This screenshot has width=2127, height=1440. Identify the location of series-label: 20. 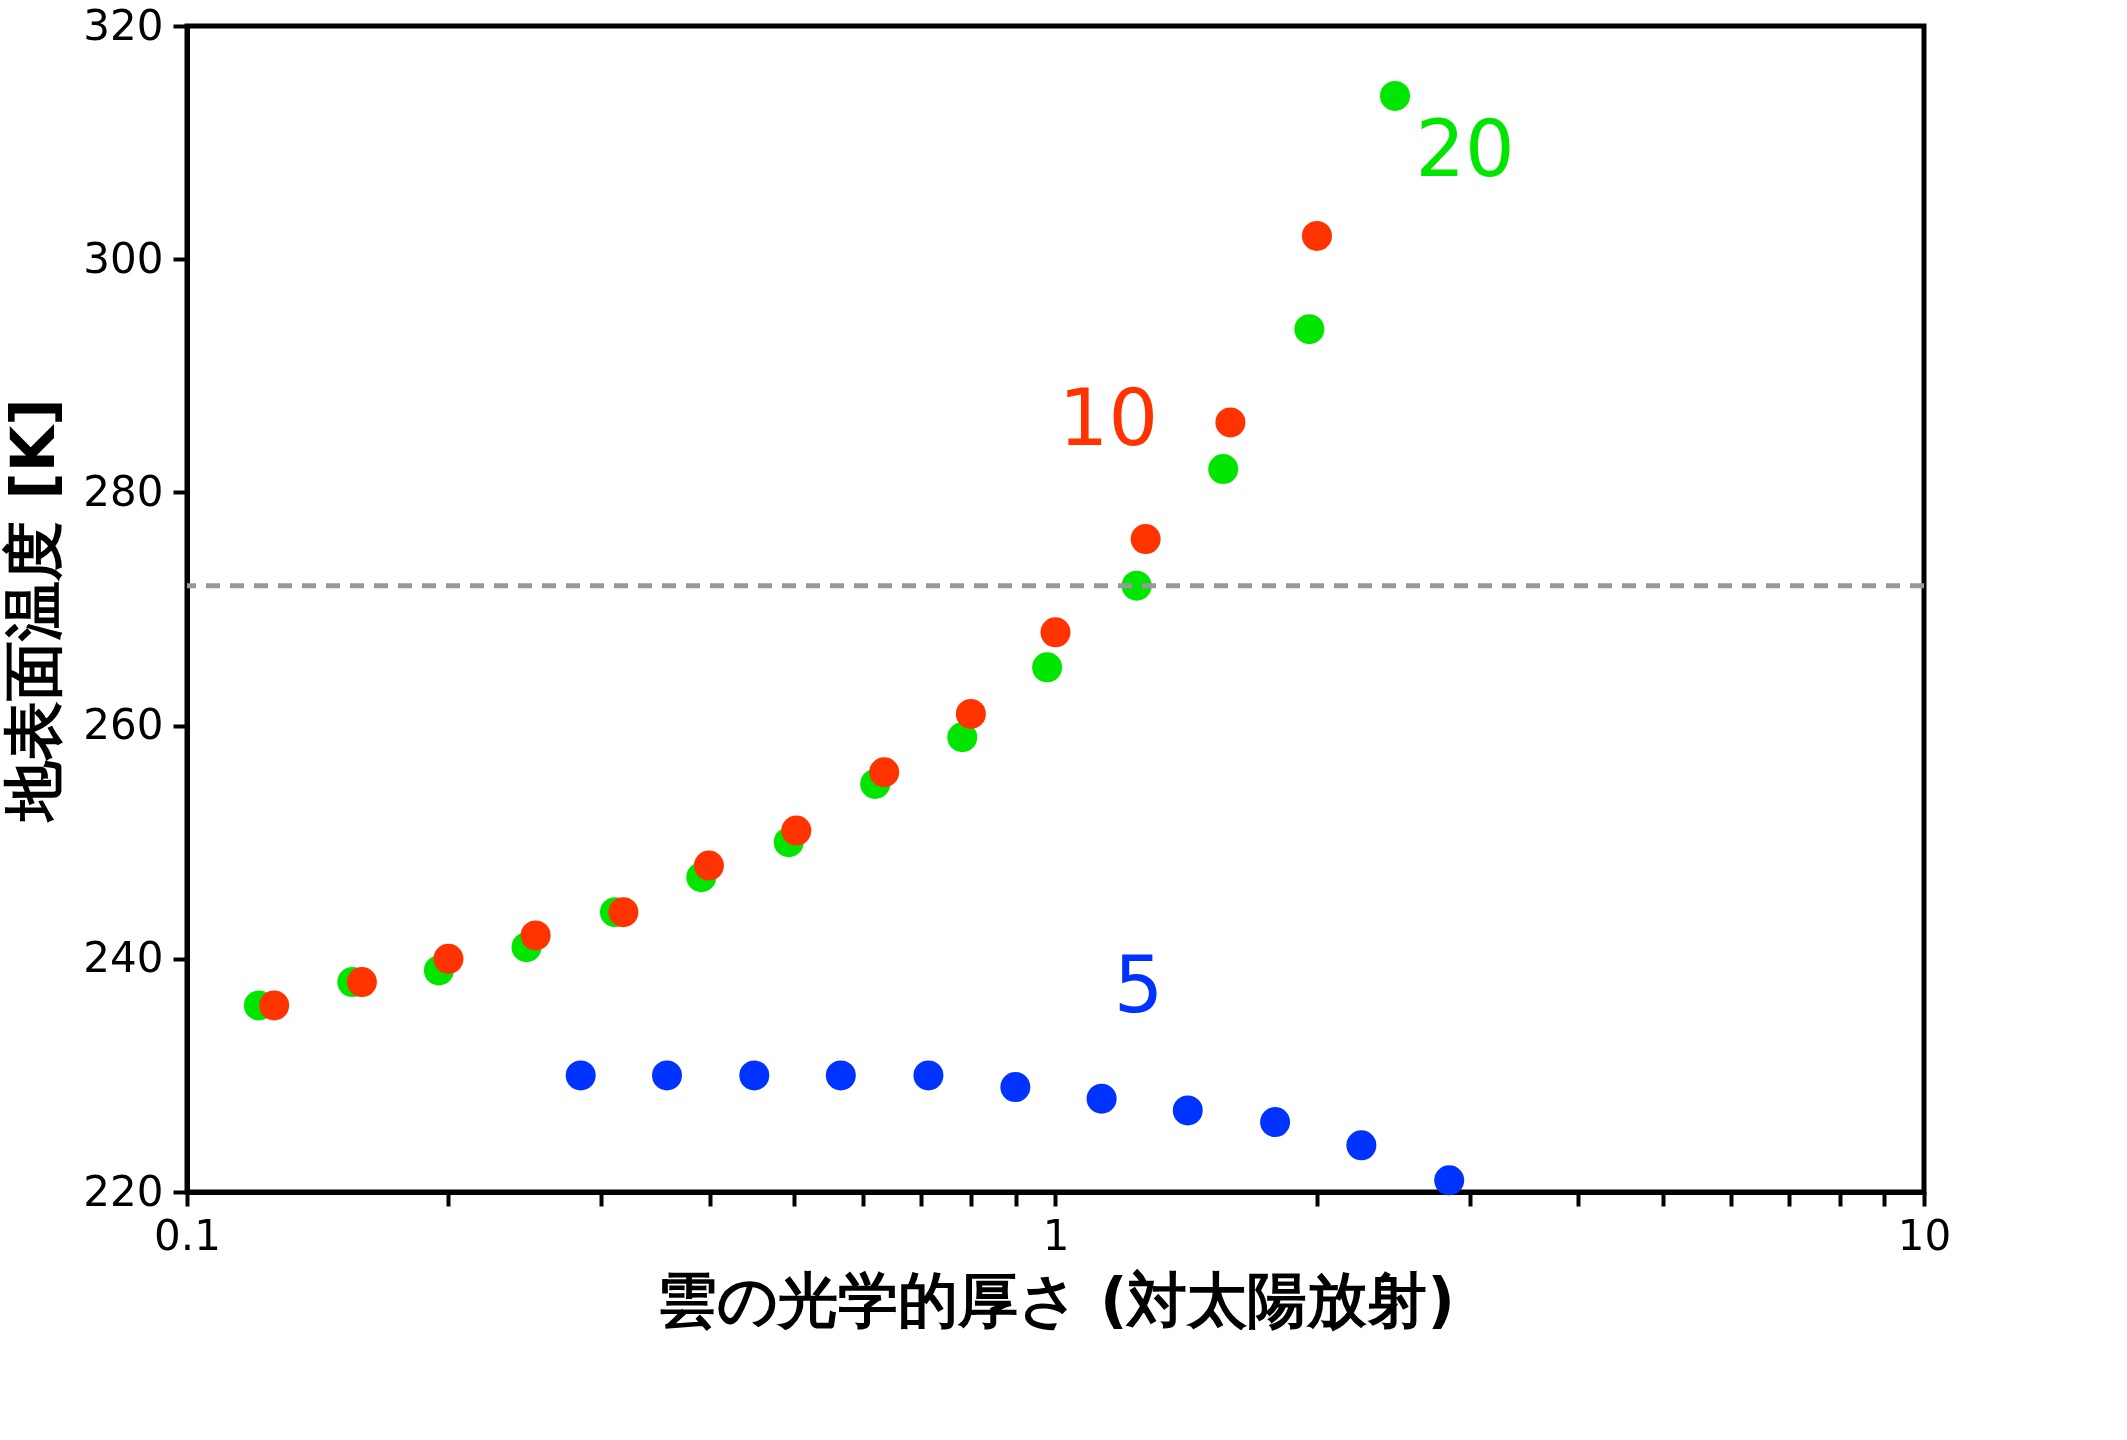
(1465, 148).